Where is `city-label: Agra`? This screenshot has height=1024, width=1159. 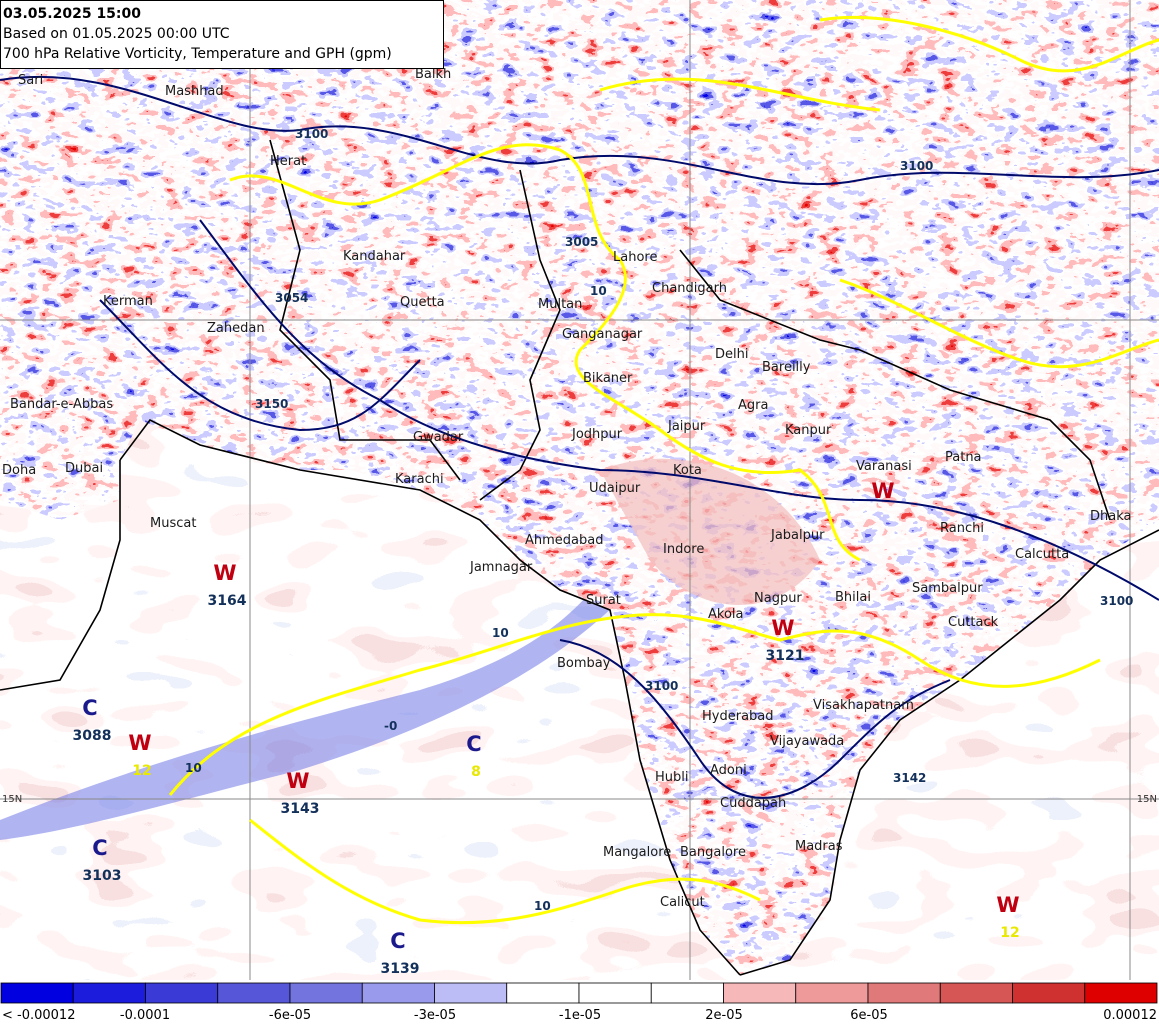 city-label: Agra is located at coordinates (753, 405).